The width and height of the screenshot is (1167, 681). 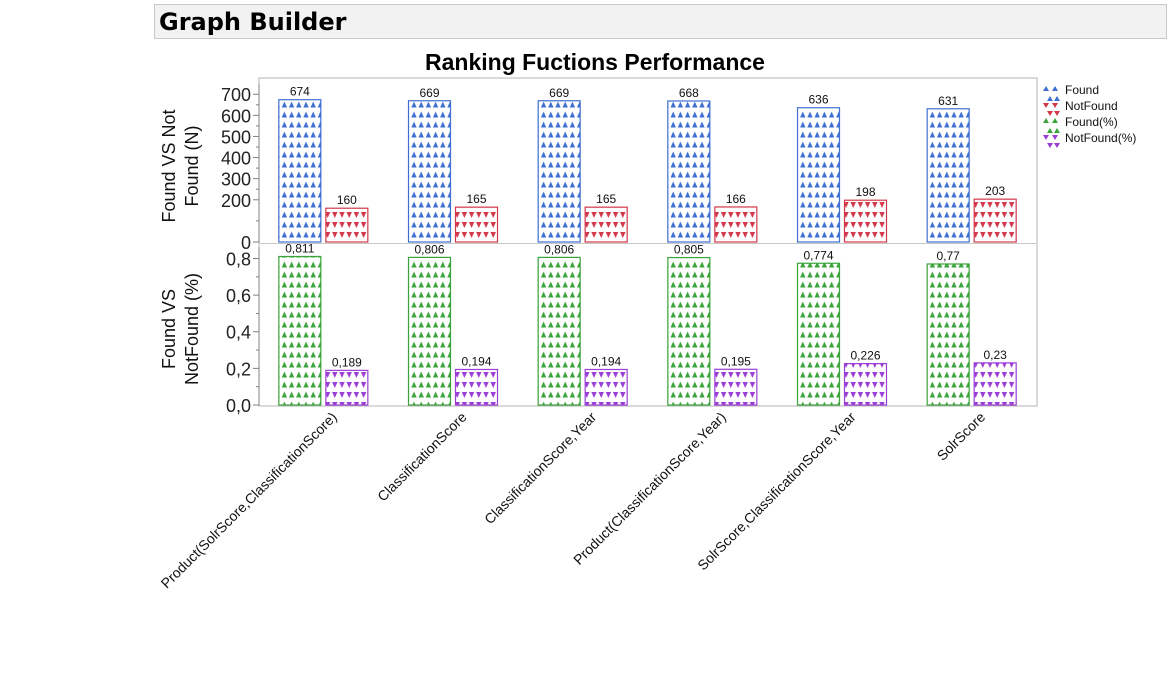 I want to click on graph-builder-header: Graph Builder, so click(x=660, y=21).